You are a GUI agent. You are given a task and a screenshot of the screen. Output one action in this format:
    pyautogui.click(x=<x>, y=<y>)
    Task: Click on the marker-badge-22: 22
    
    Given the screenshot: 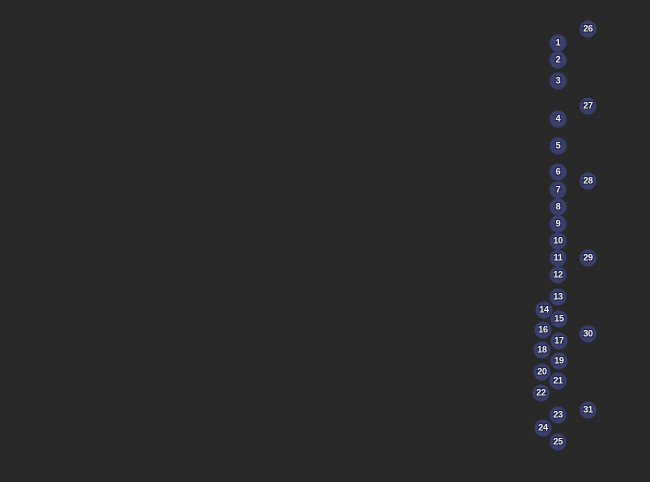 What is the action you would take?
    pyautogui.click(x=541, y=393)
    